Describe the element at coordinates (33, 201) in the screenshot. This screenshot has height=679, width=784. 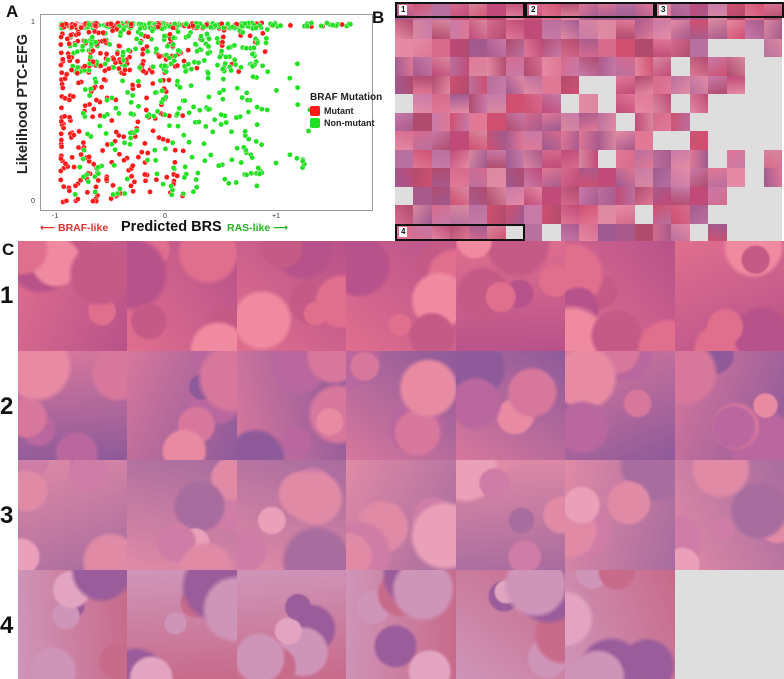
I see `y-tick-0: 0` at that location.